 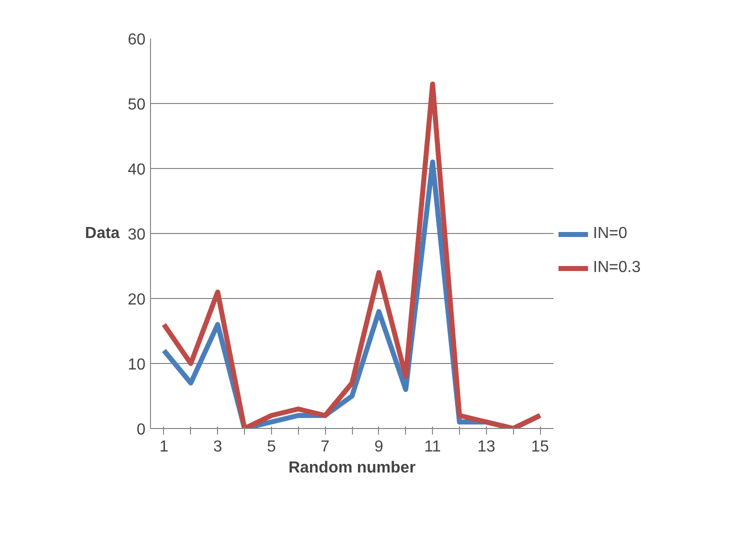 What do you see at coordinates (141, 430) in the screenshot?
I see `y-tick-label: 0` at bounding box center [141, 430].